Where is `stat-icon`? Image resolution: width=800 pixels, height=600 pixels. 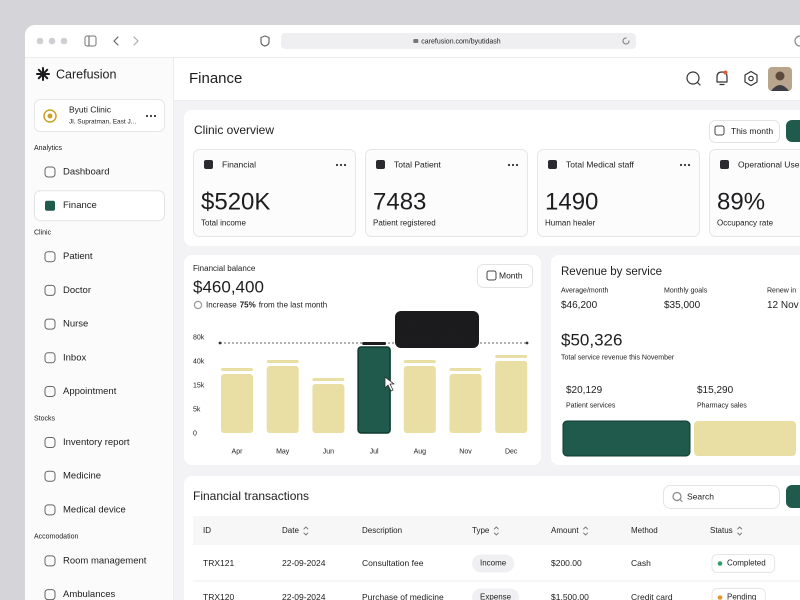
stat-icon is located at coordinates (380, 164).